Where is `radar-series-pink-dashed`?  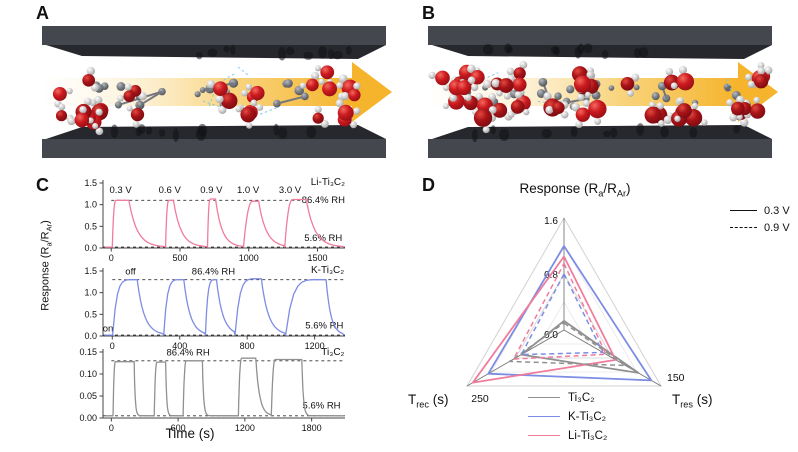
radar-series-pink-dashed is located at coordinates (559, 311).